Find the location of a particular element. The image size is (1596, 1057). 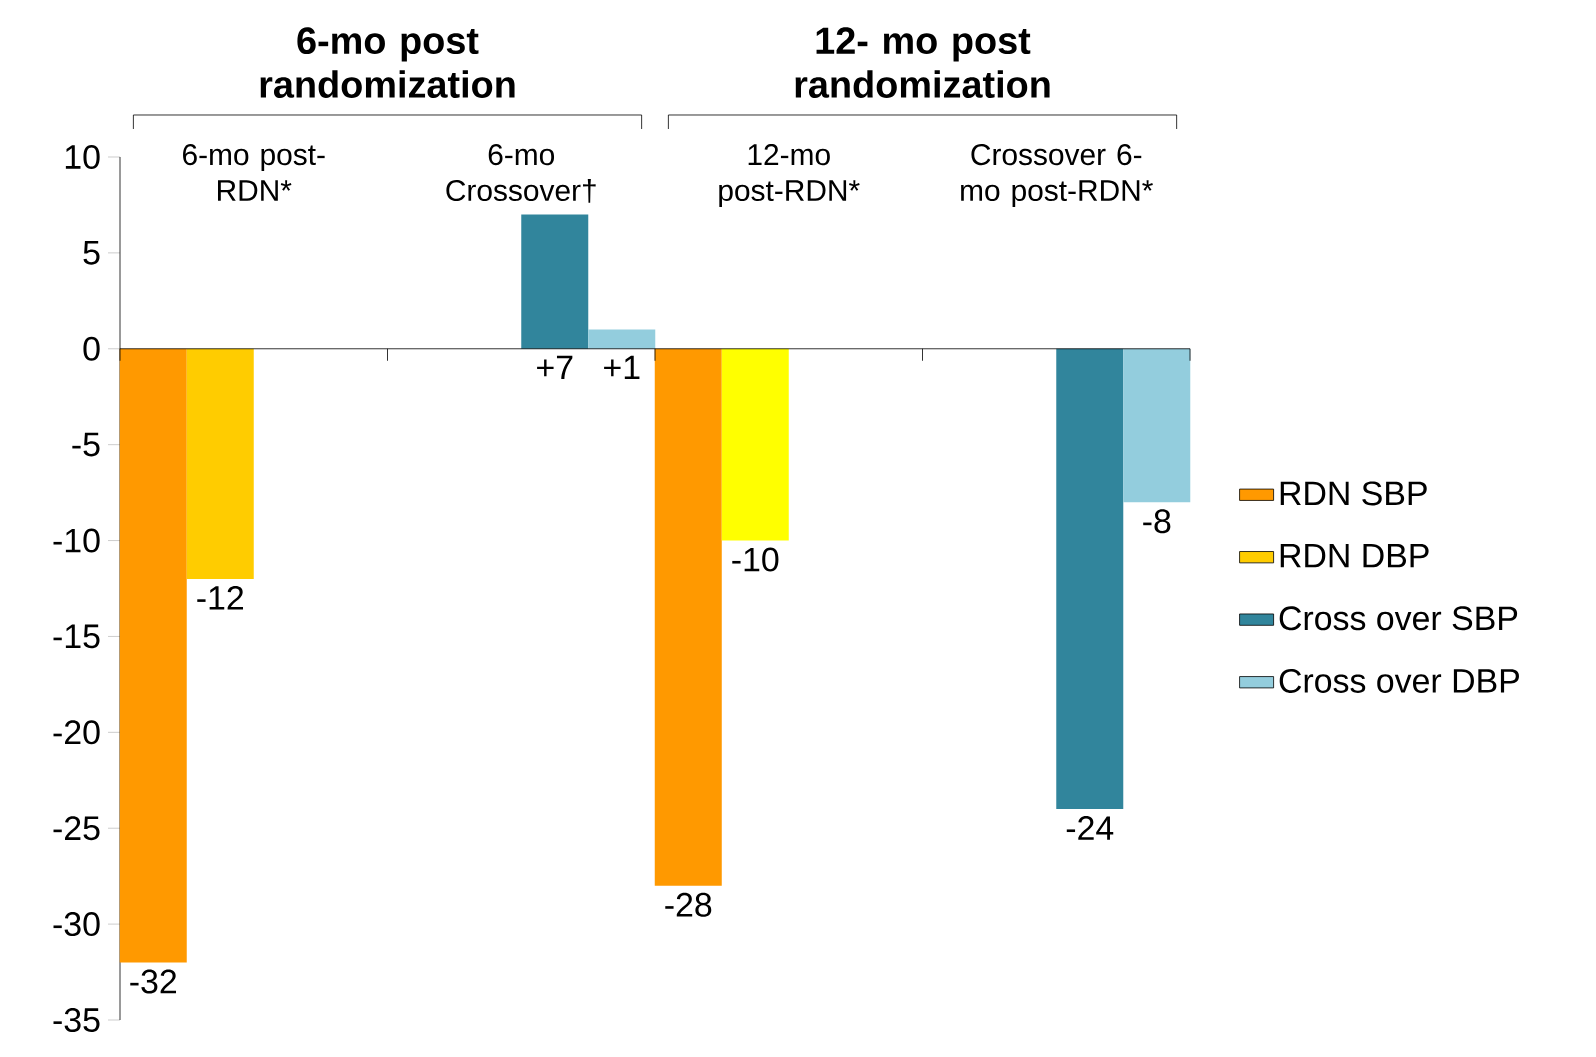

data-label: +7 is located at coordinates (555, 367).